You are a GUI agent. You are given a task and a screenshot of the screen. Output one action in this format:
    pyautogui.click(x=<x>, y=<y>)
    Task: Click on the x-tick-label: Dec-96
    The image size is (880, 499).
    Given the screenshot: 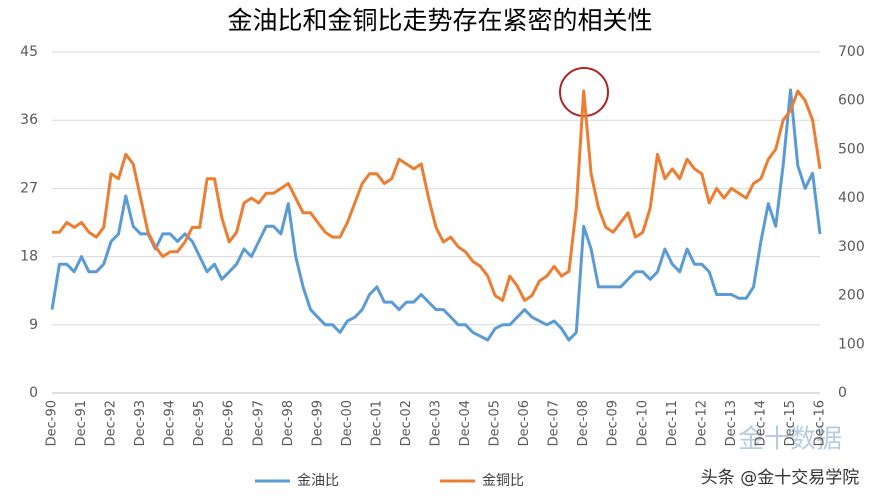 What is the action you would take?
    pyautogui.click(x=229, y=423)
    